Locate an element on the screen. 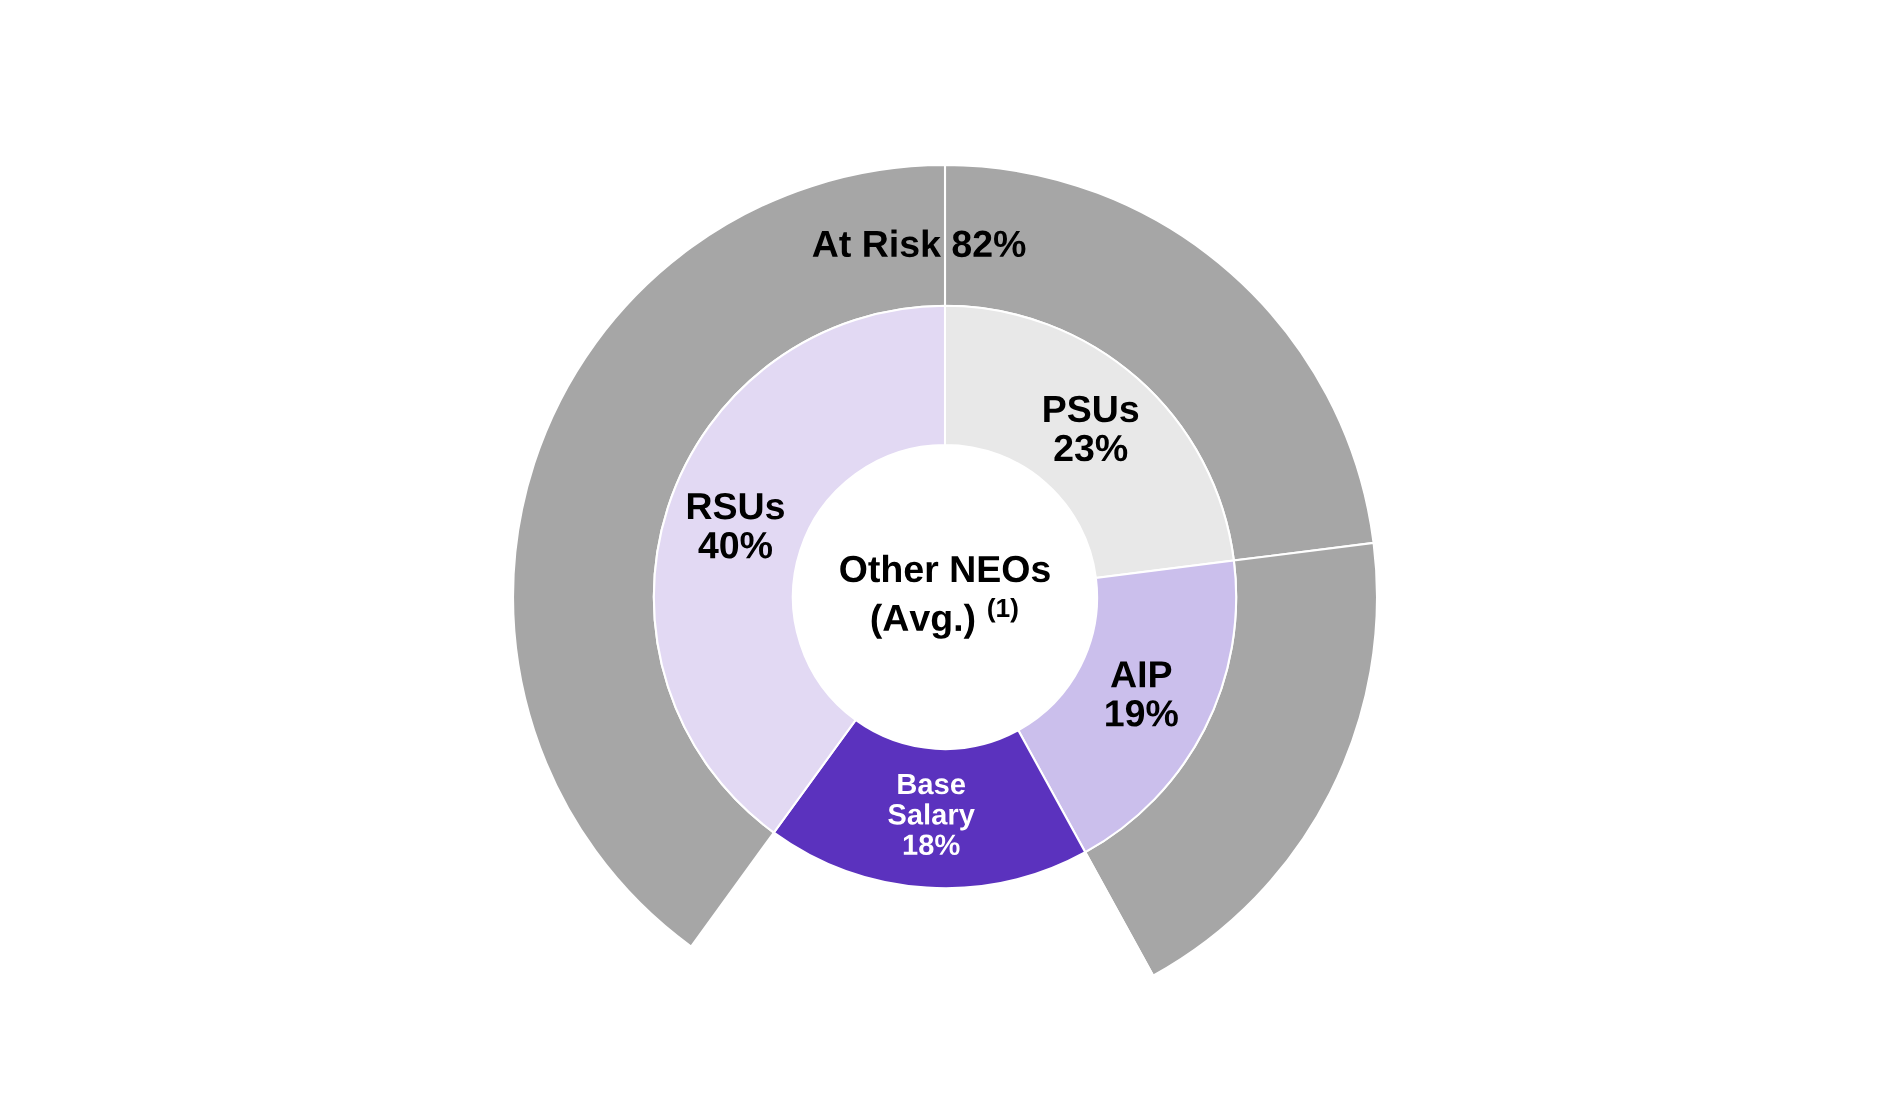 Image resolution: width=1879 pixels, height=1103 pixels. slice-label: RSUs is located at coordinates (735, 506).